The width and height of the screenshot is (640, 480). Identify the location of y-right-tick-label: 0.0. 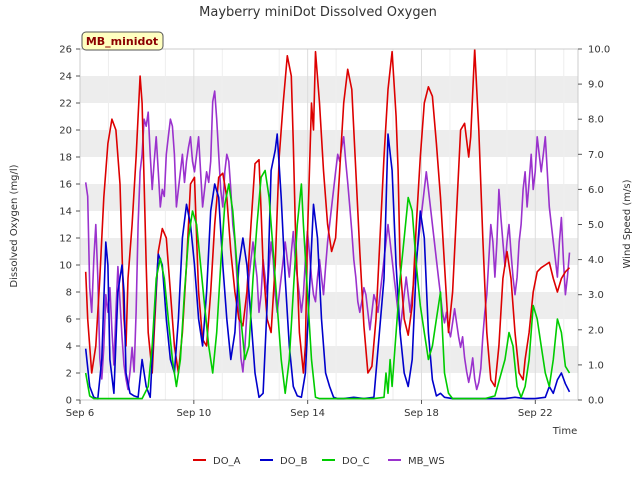
(596, 401).